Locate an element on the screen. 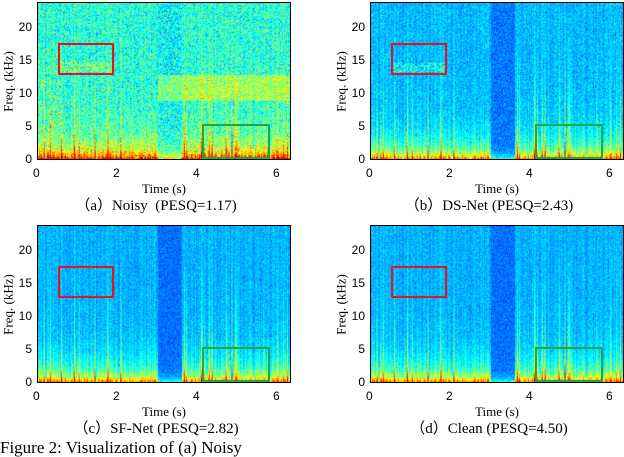  panel-caption: （c）SF-Net (PESQ=2.82) is located at coordinates (156, 429).